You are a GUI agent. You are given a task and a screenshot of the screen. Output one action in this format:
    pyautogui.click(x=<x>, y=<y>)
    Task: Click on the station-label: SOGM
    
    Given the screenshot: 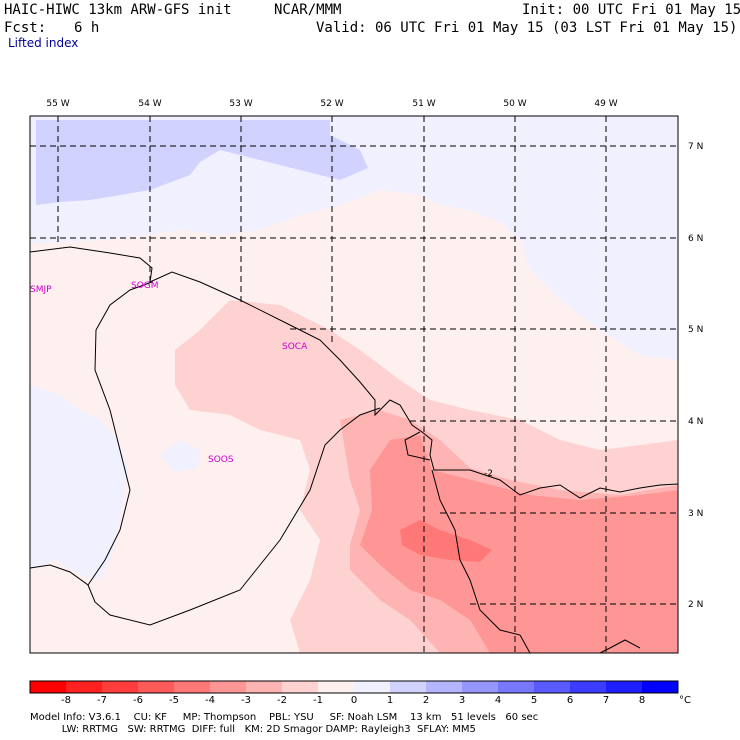 What is the action you would take?
    pyautogui.click(x=145, y=286)
    